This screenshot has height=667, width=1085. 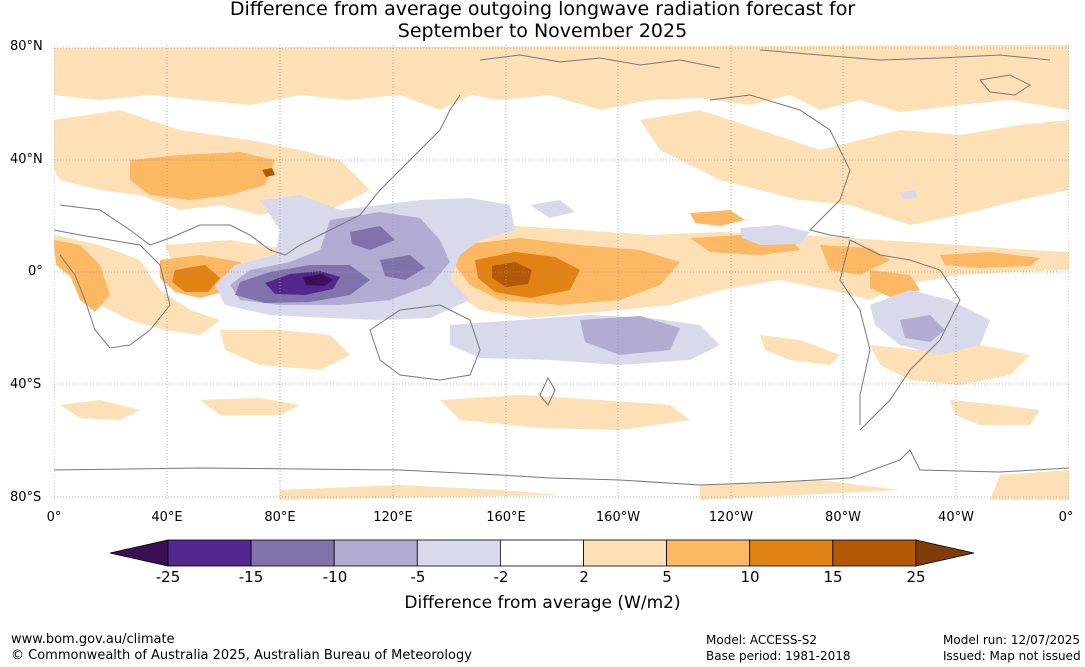 What do you see at coordinates (843, 517) in the screenshot?
I see `lon-label-80w: 80°W` at bounding box center [843, 517].